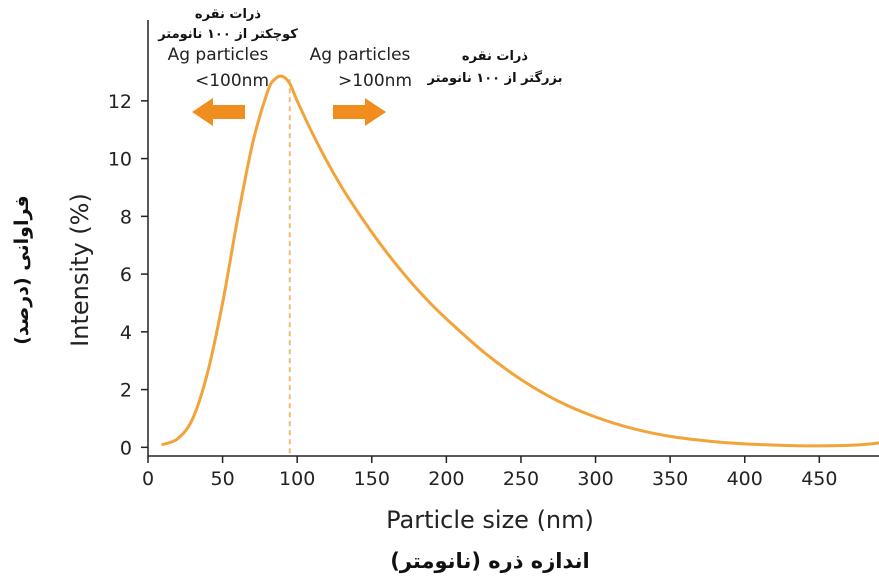 Image resolution: width=879 pixels, height=586 pixels. What do you see at coordinates (297, 479) in the screenshot?
I see `x-tick-label: 100` at bounding box center [297, 479].